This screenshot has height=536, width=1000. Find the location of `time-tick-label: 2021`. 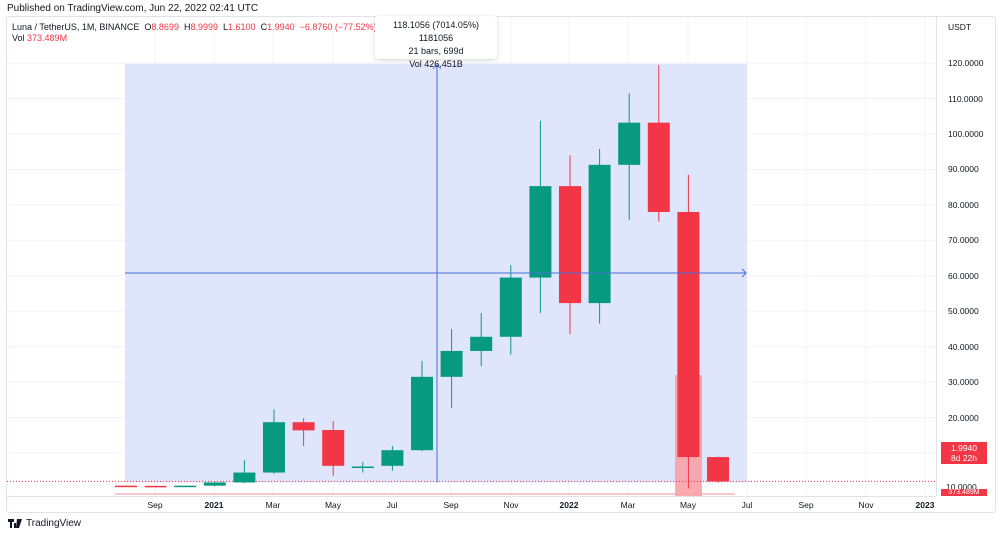

time-tick-label: 2021 is located at coordinates (214, 505).